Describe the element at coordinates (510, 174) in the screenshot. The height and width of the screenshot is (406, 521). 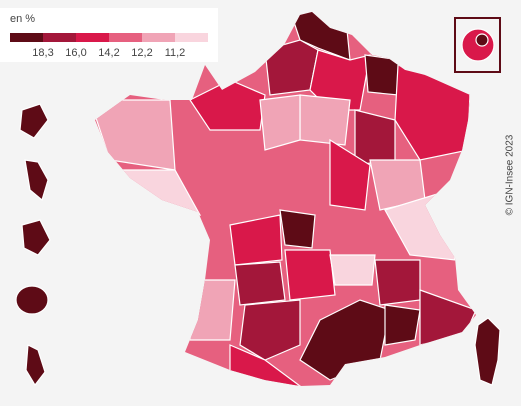
I see `credit: © IGN-Insee 2023` at that location.